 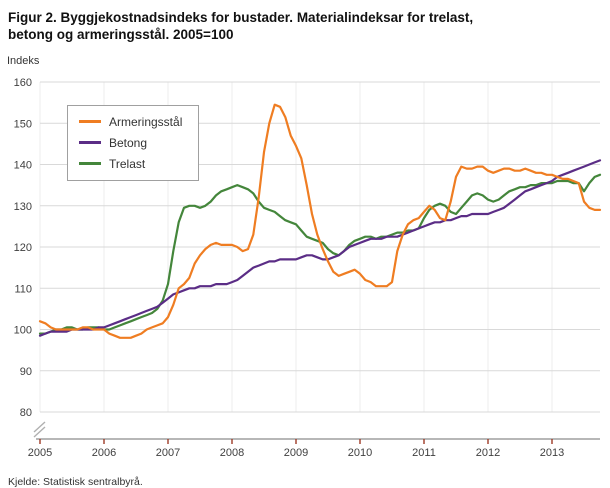 What do you see at coordinates (40, 453) in the screenshot?
I see `x-tick-label: 2005` at bounding box center [40, 453].